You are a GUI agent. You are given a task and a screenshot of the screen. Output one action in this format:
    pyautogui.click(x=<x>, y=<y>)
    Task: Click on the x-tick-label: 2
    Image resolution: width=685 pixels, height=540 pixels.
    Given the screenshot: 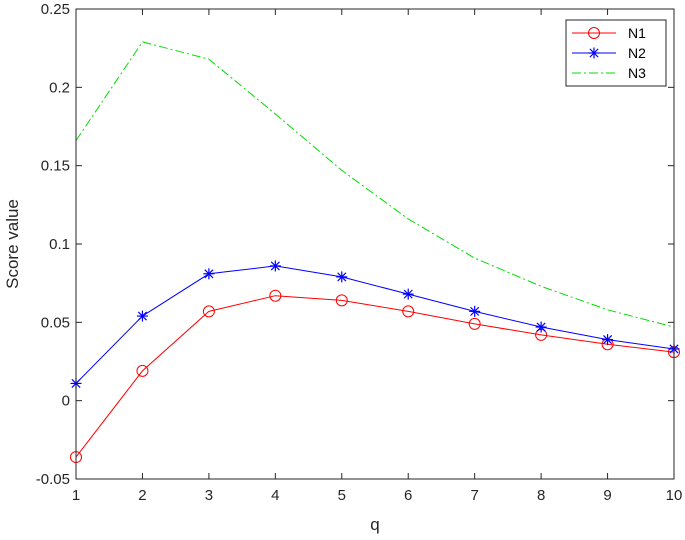 What is the action you would take?
    pyautogui.click(x=142, y=495)
    